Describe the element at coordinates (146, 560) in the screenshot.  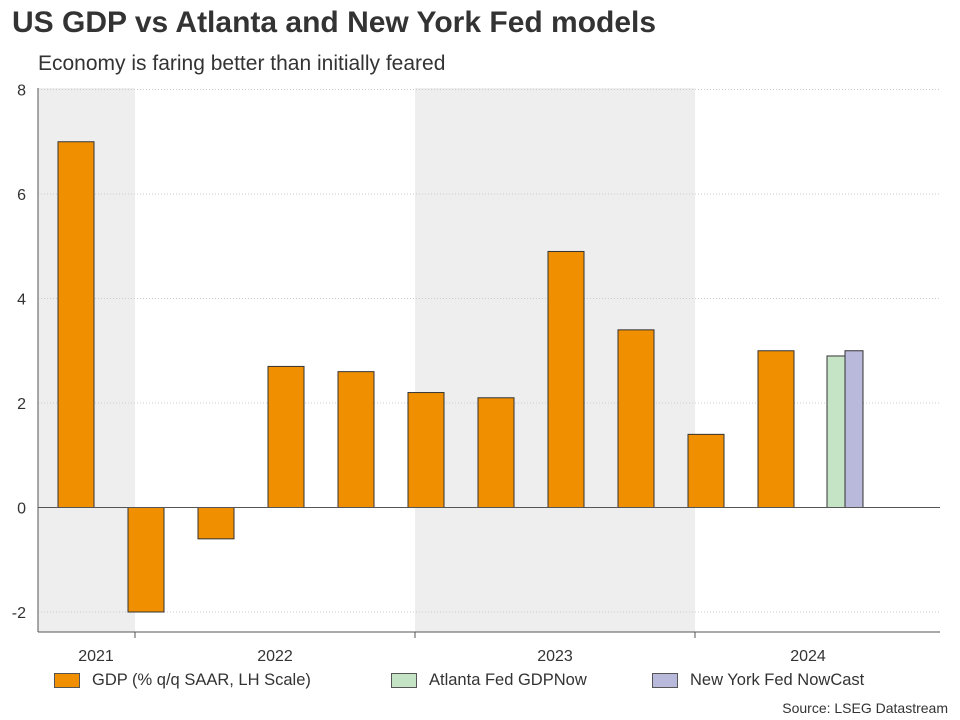
I see `bar-gdp-2021Q3` at that location.